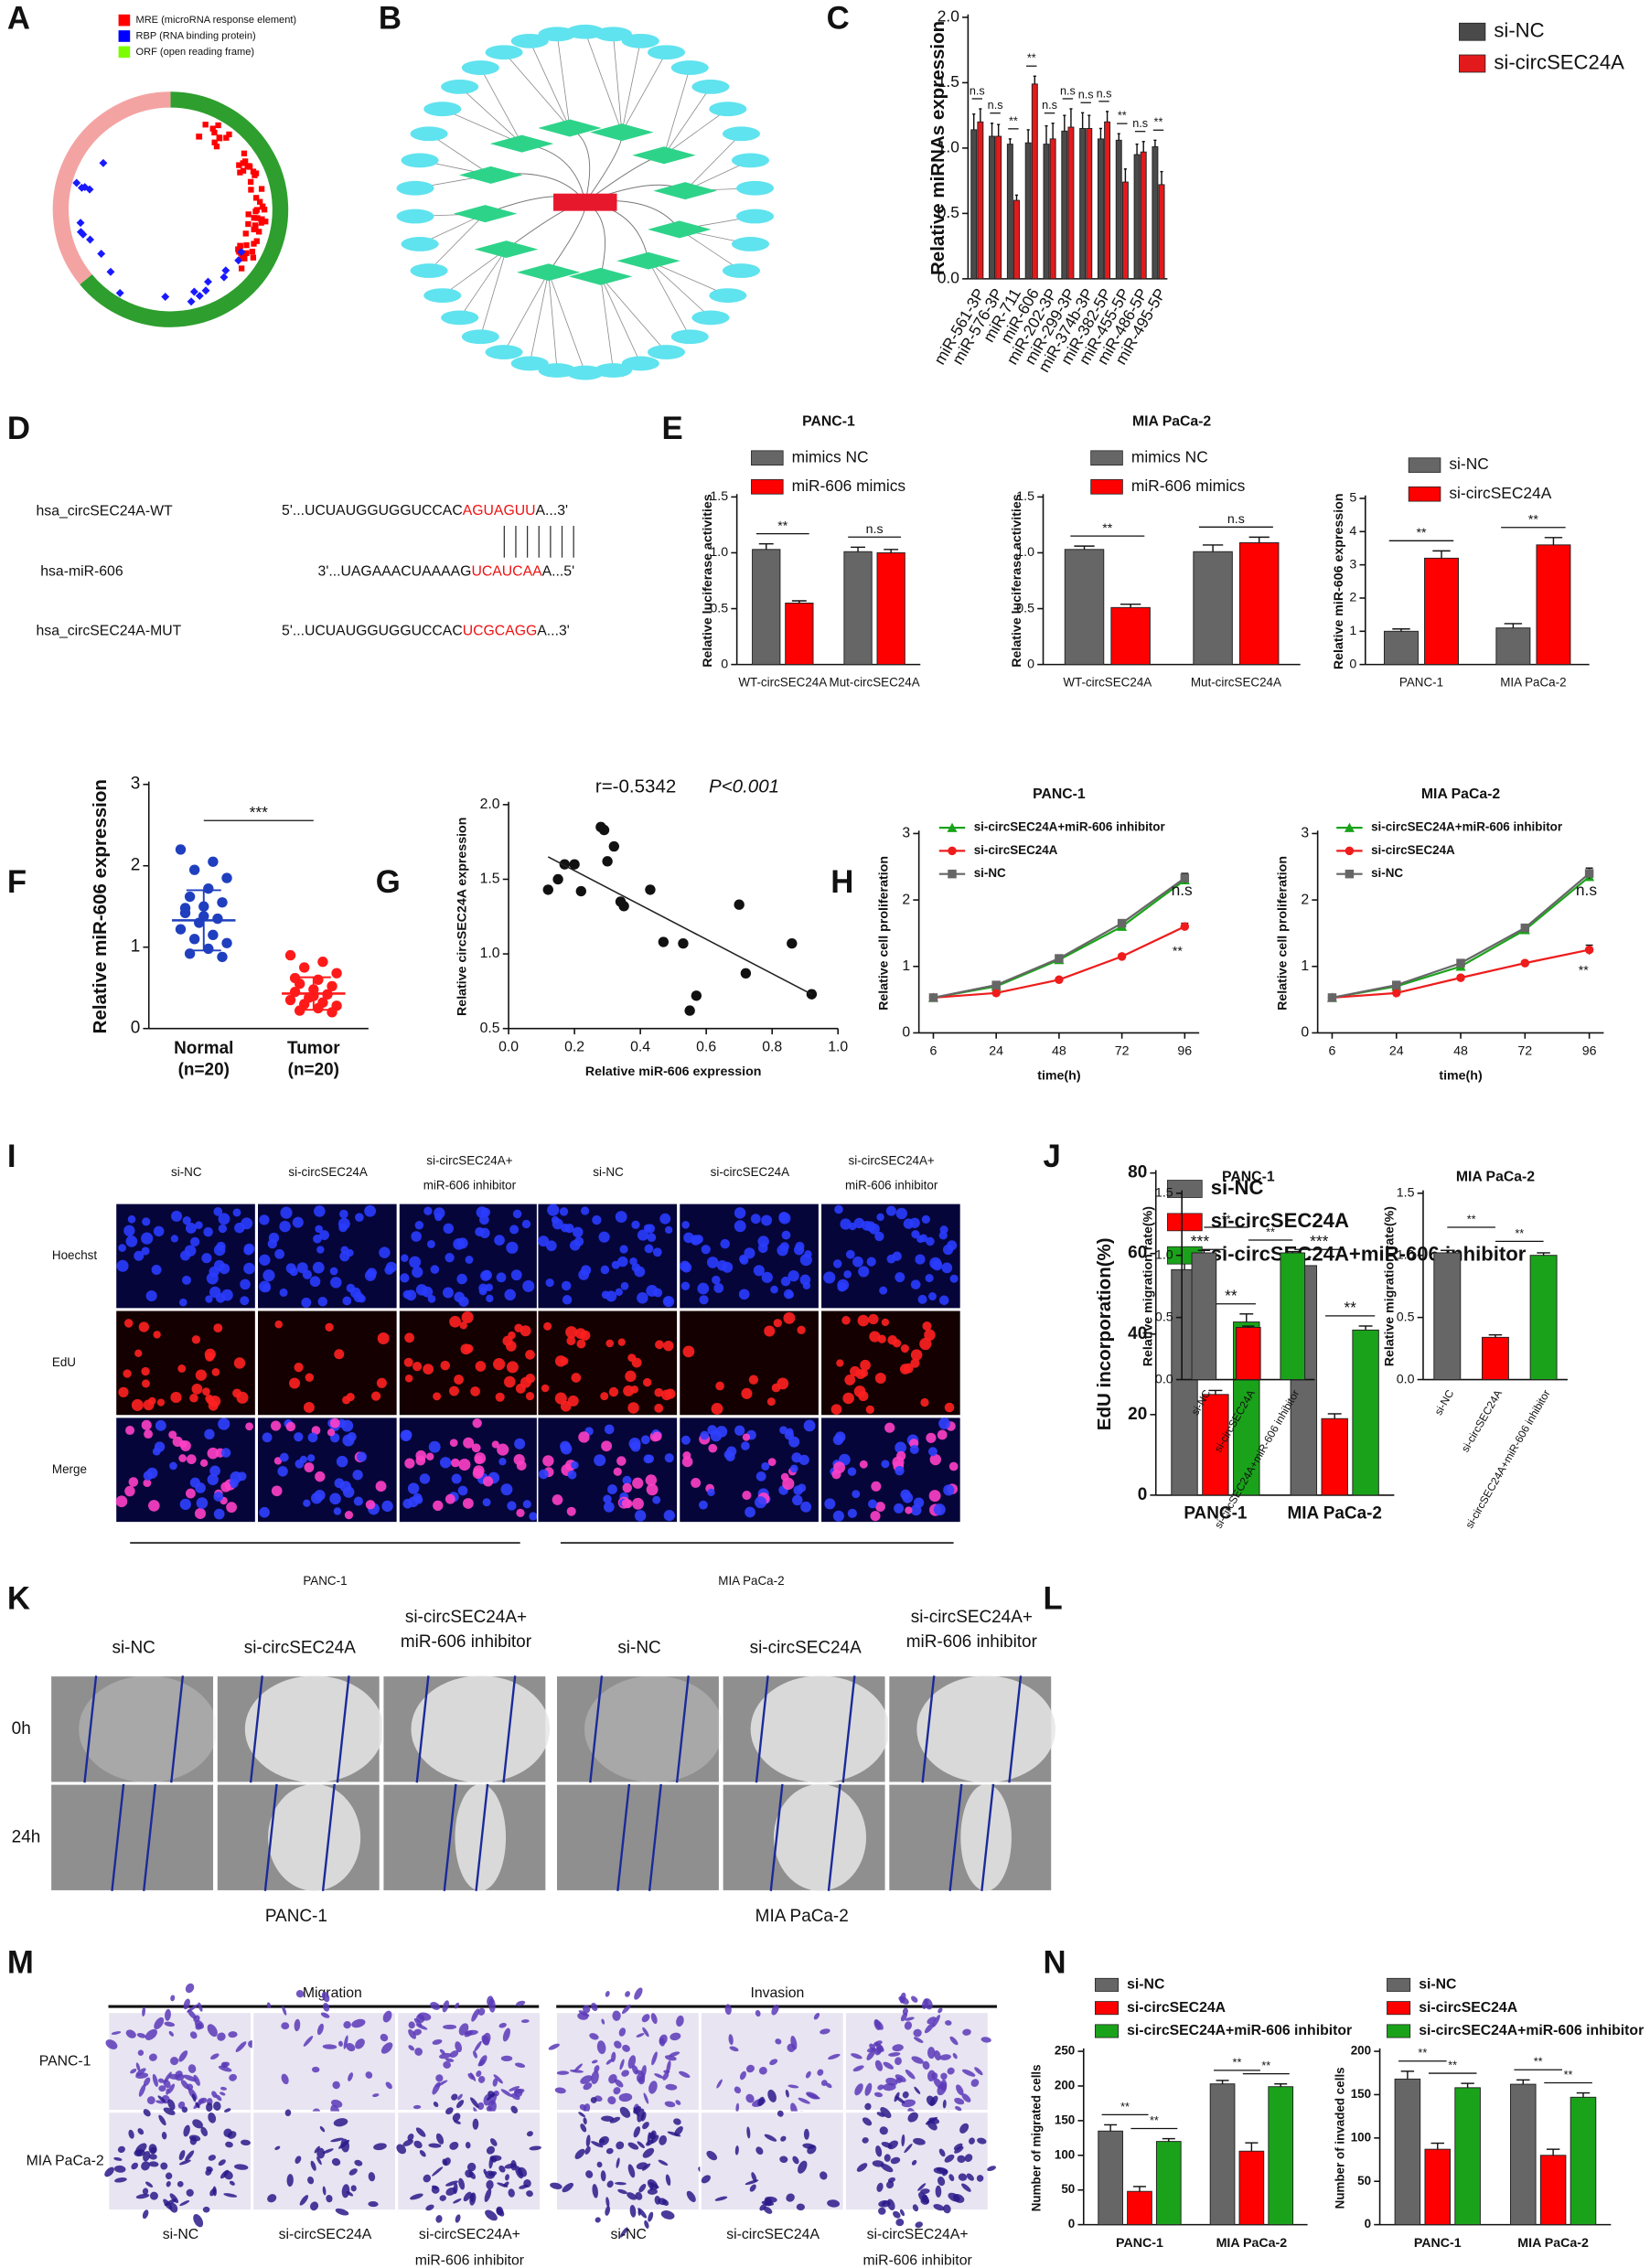 This screenshot has width=1650, height=2268. Describe the element at coordinates (136, 947) in the screenshot. I see `y-tick-label: 1` at that location.